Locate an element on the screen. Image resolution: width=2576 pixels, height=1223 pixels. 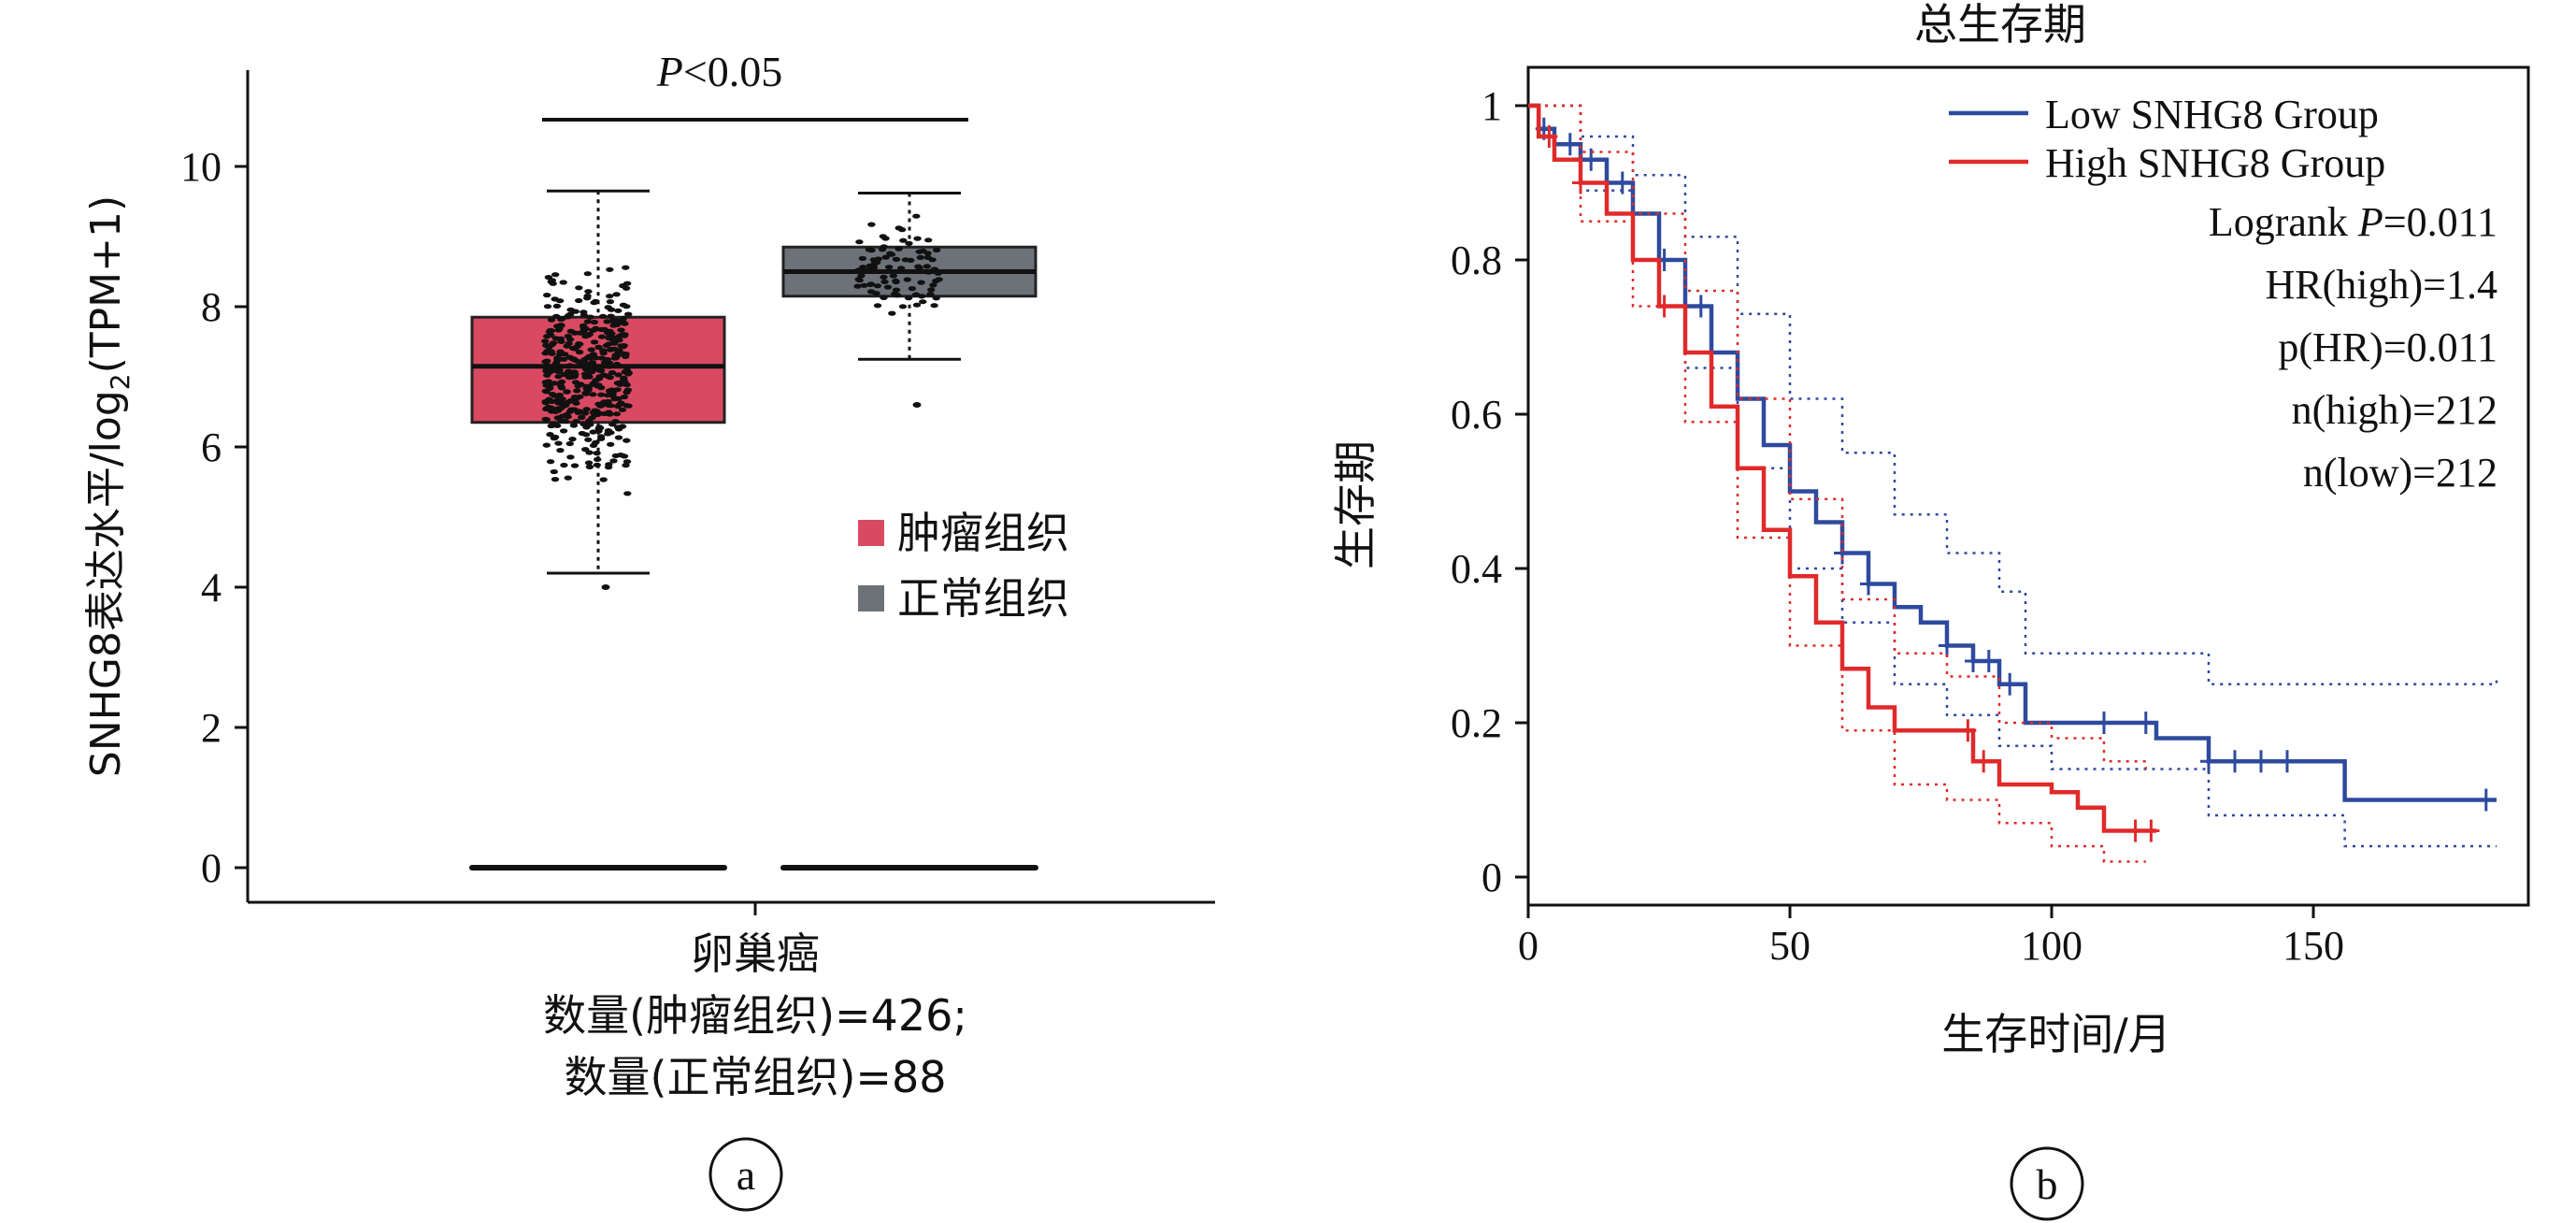
y-tick-label: 0.8 is located at coordinates (1476, 260).